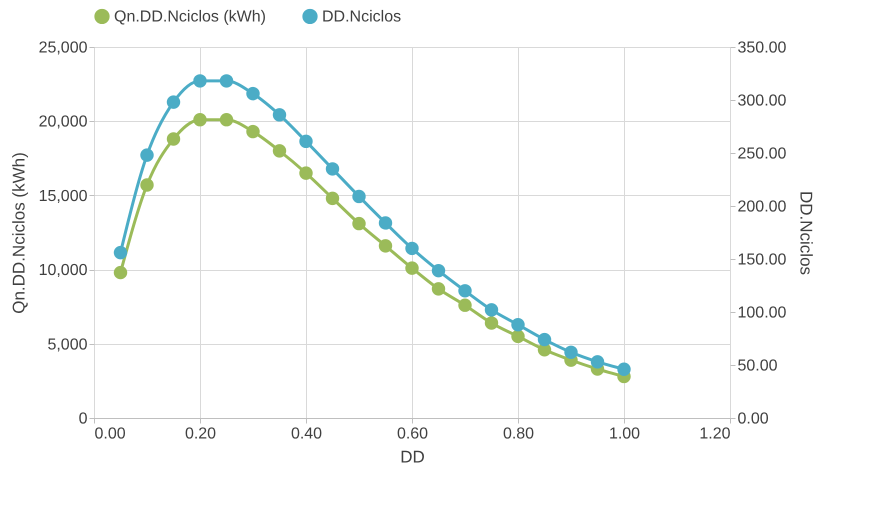 This screenshot has width=896, height=529. I want to click on x-tick-label: 0.20, so click(200, 434).